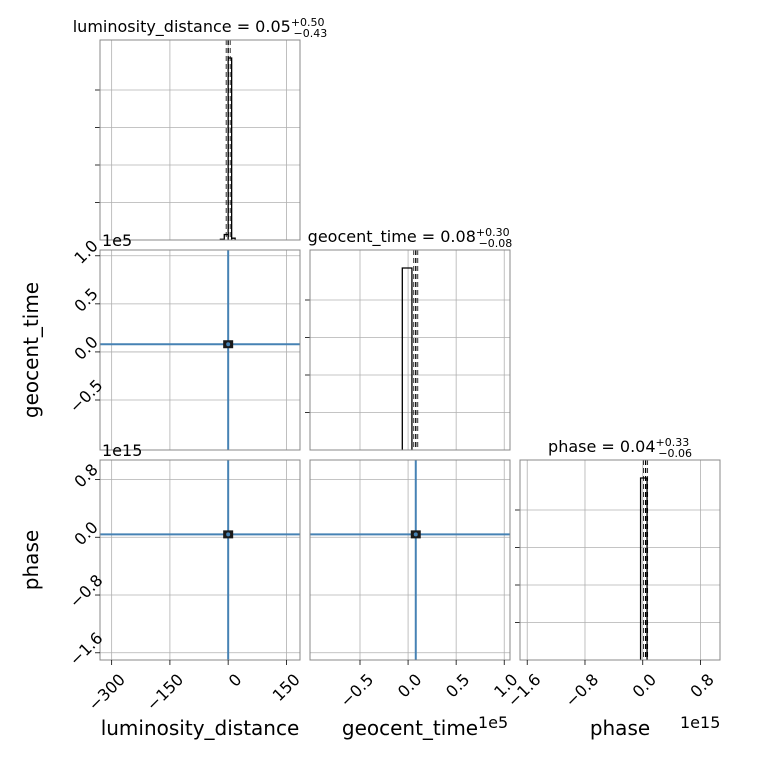 This screenshot has height=760, width=760. I want to click on x-axis-label-phase: phase, so click(620, 728).